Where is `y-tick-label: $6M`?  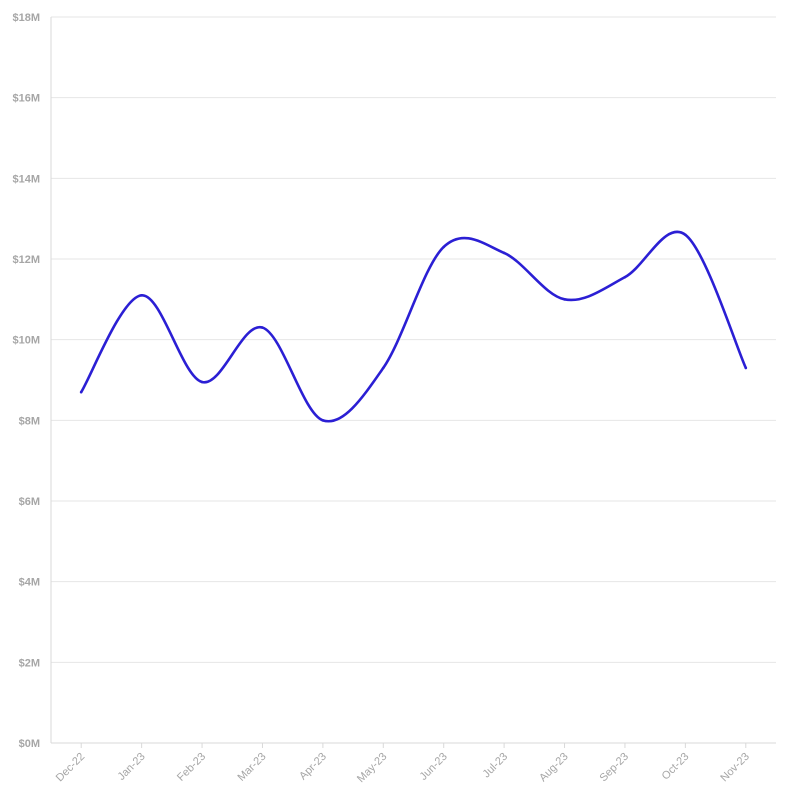 y-tick-label: $6M is located at coordinates (29, 502).